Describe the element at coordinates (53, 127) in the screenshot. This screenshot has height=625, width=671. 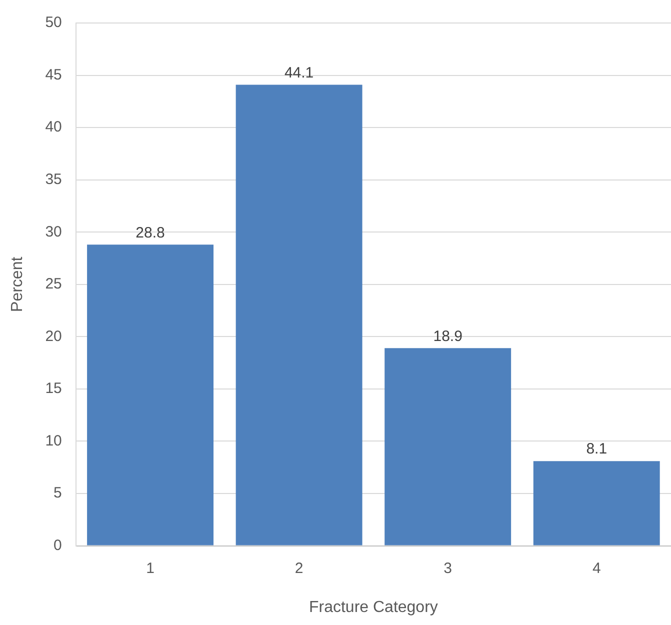
I see `y-tick-label: 40` at that location.